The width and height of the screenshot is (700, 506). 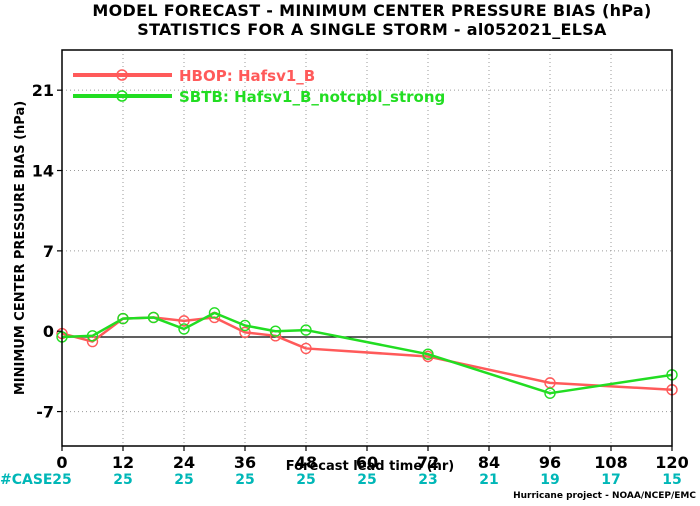 I want to click on series-line, so click(x=367, y=353).